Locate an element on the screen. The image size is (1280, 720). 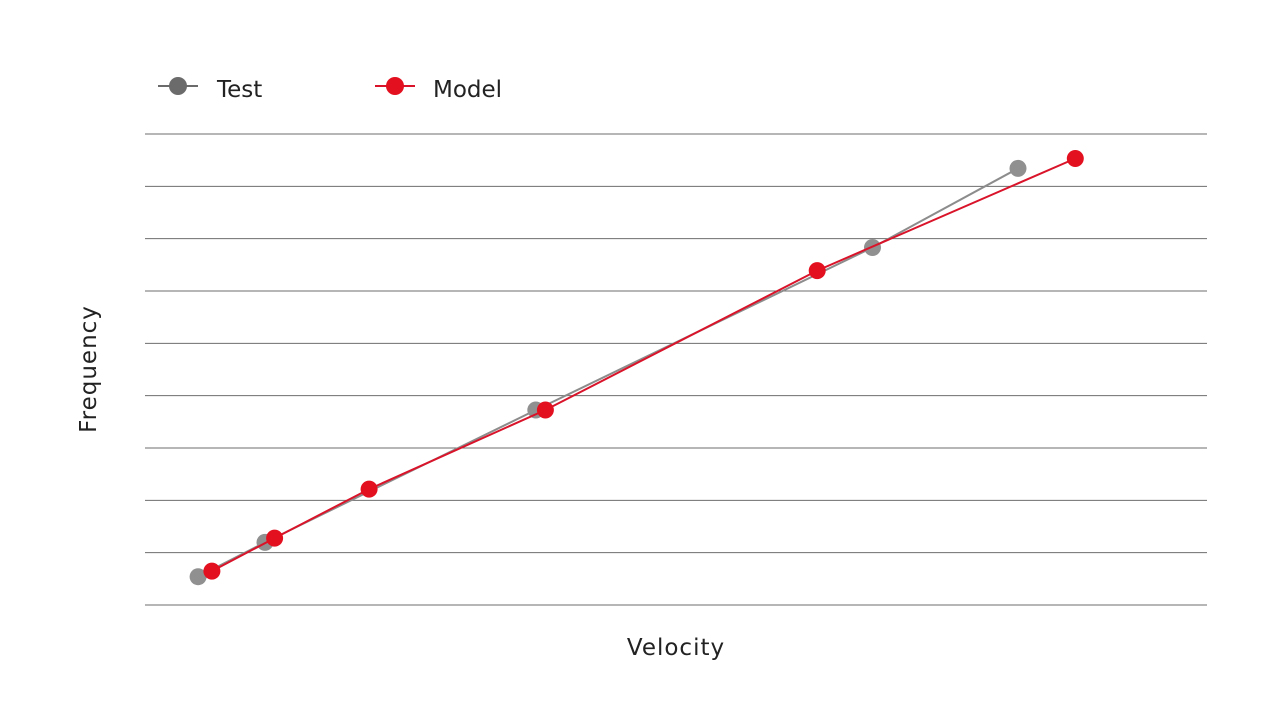
x-axis-title: Velocity is located at coordinates (676, 648).